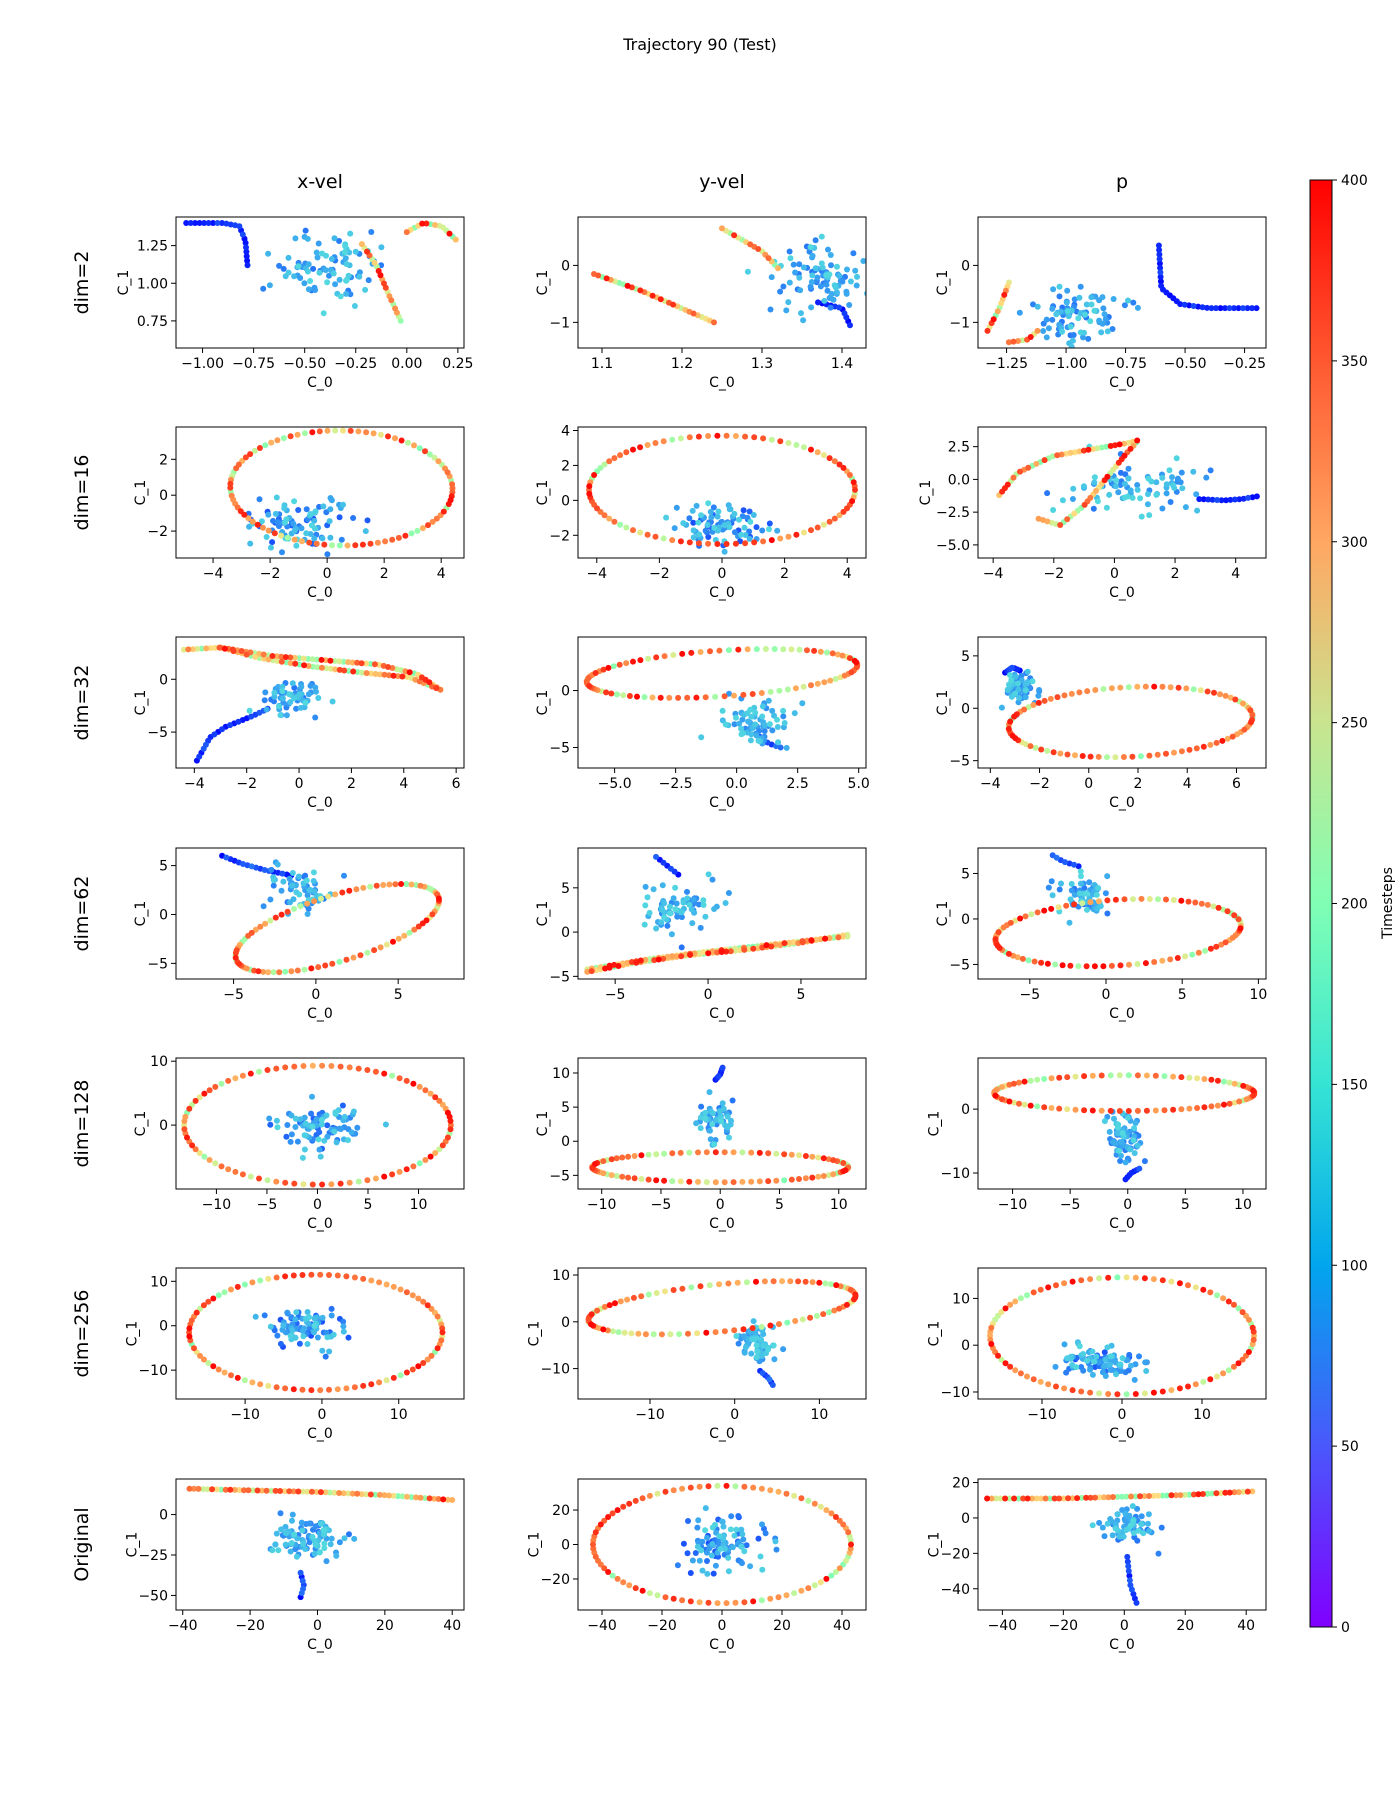 The width and height of the screenshot is (1400, 1800). What do you see at coordinates (559, 323) in the screenshot?
I see `y-tick-label: −1` at bounding box center [559, 323].